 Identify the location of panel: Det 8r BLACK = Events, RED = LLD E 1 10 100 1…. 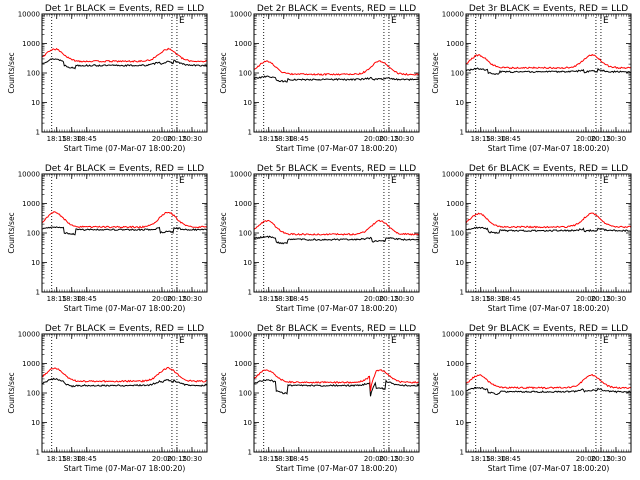
(319, 398).